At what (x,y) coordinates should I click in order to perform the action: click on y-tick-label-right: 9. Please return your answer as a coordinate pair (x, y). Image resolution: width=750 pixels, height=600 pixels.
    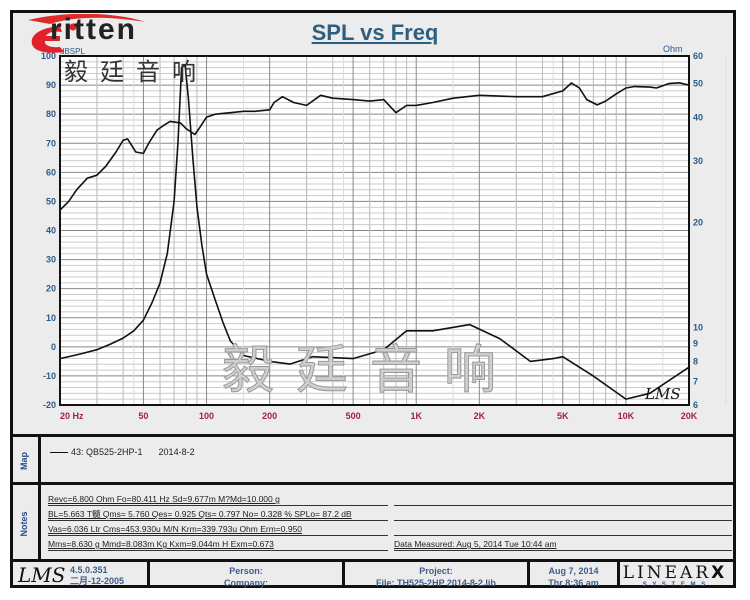
    Looking at the image, I should click on (695, 344).